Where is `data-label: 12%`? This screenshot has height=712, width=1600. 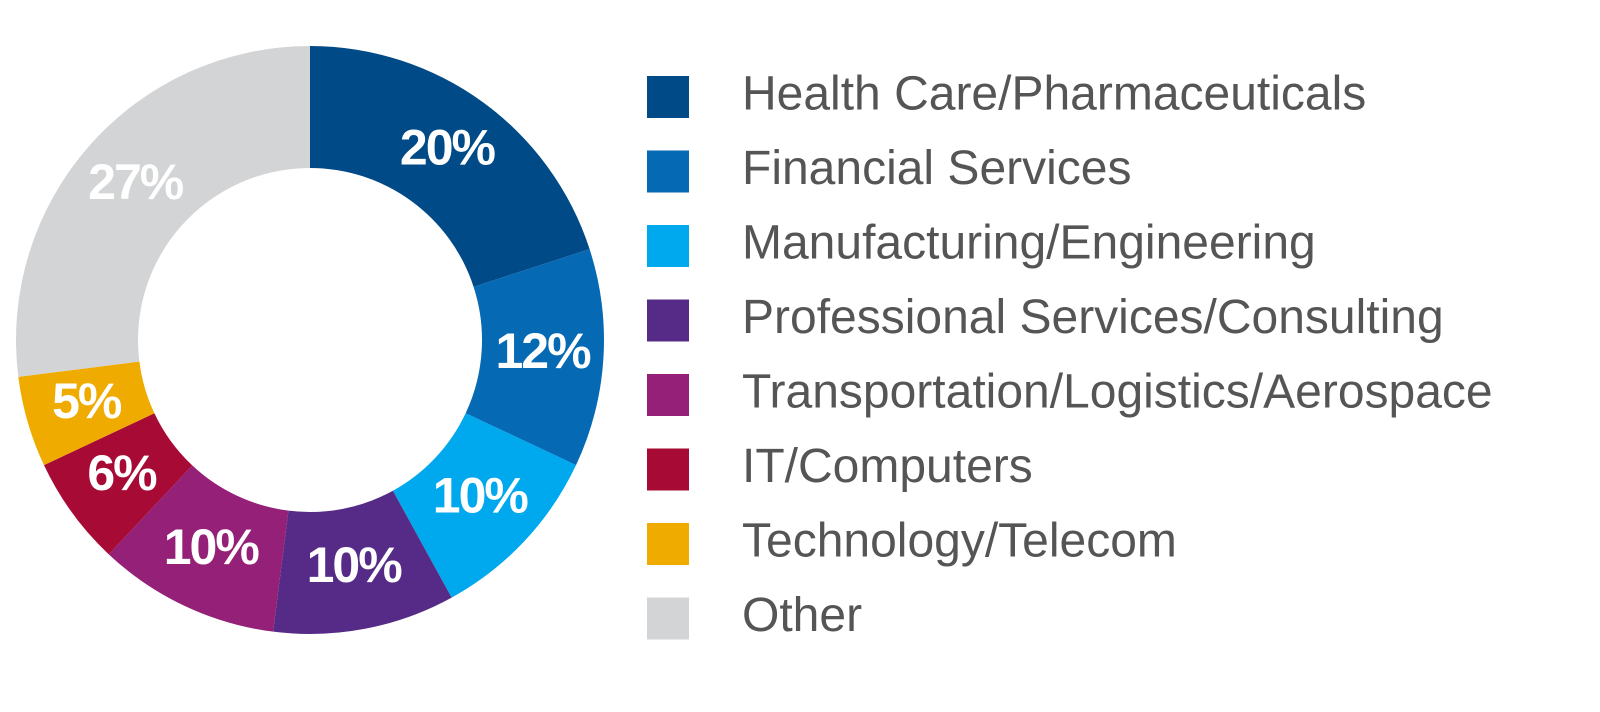 data-label: 12% is located at coordinates (544, 351).